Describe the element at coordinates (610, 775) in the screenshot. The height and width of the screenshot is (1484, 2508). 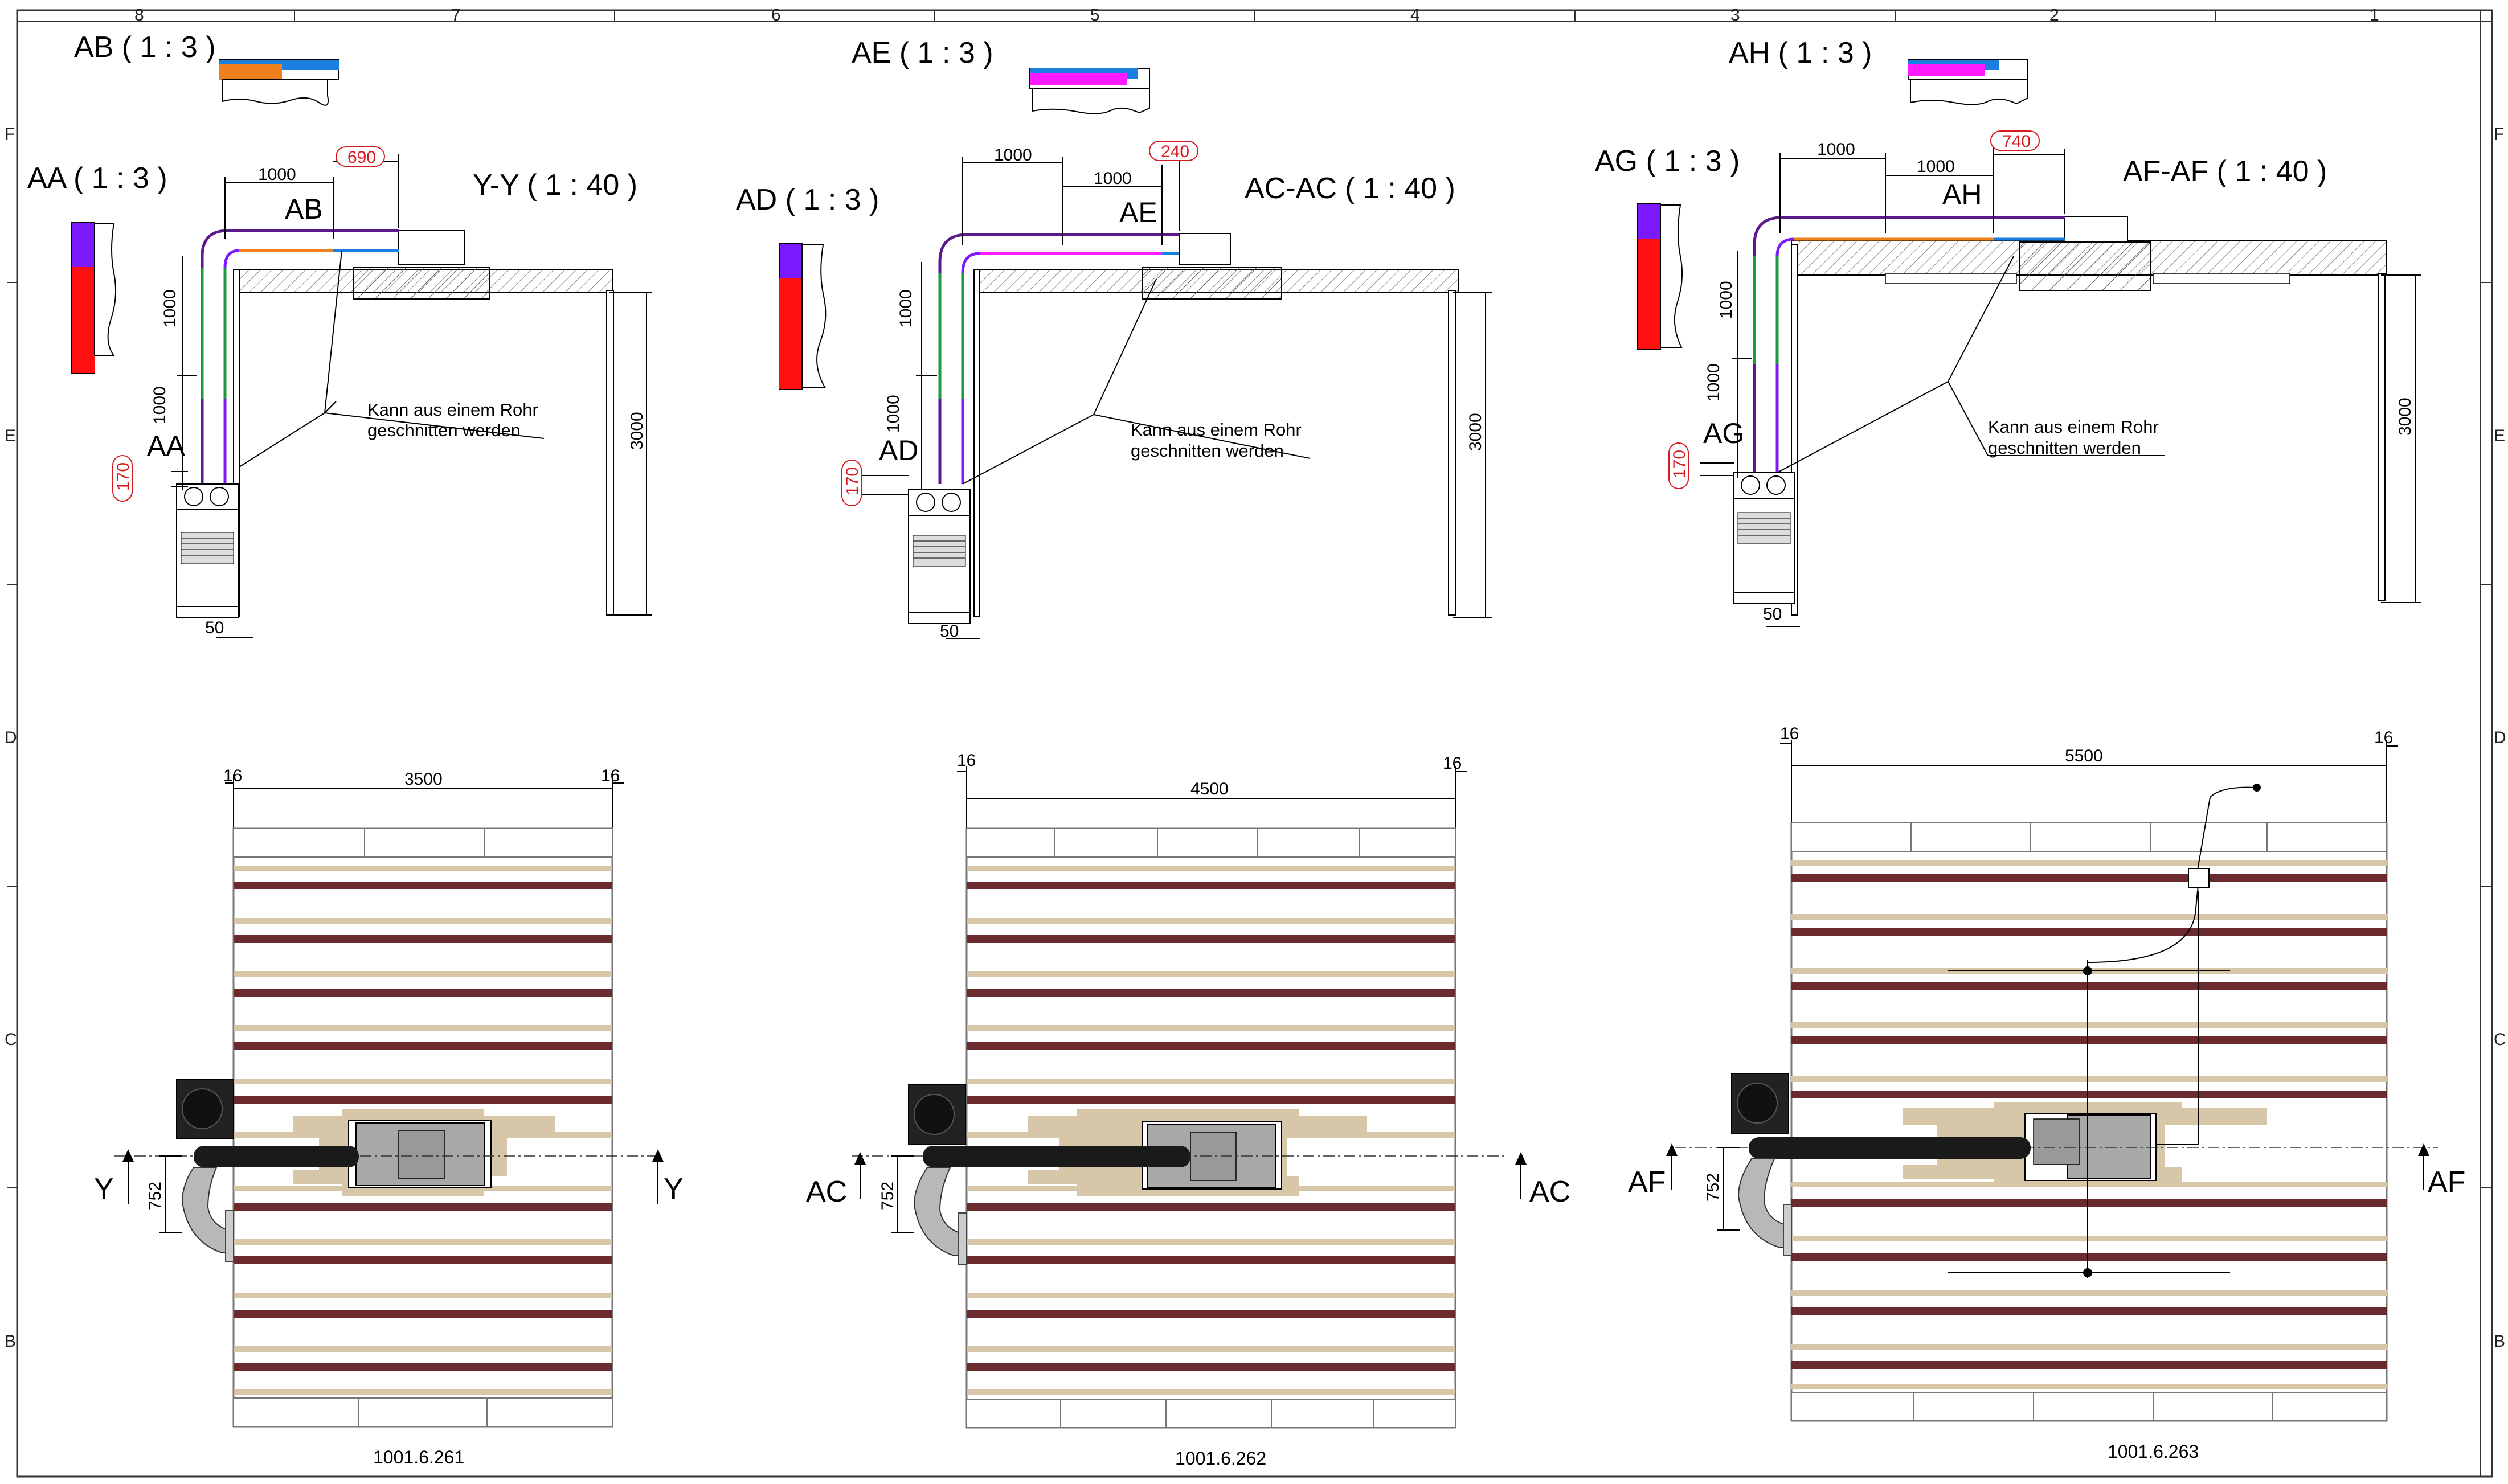
I see `plan-1-dim-16-right: 16` at that location.